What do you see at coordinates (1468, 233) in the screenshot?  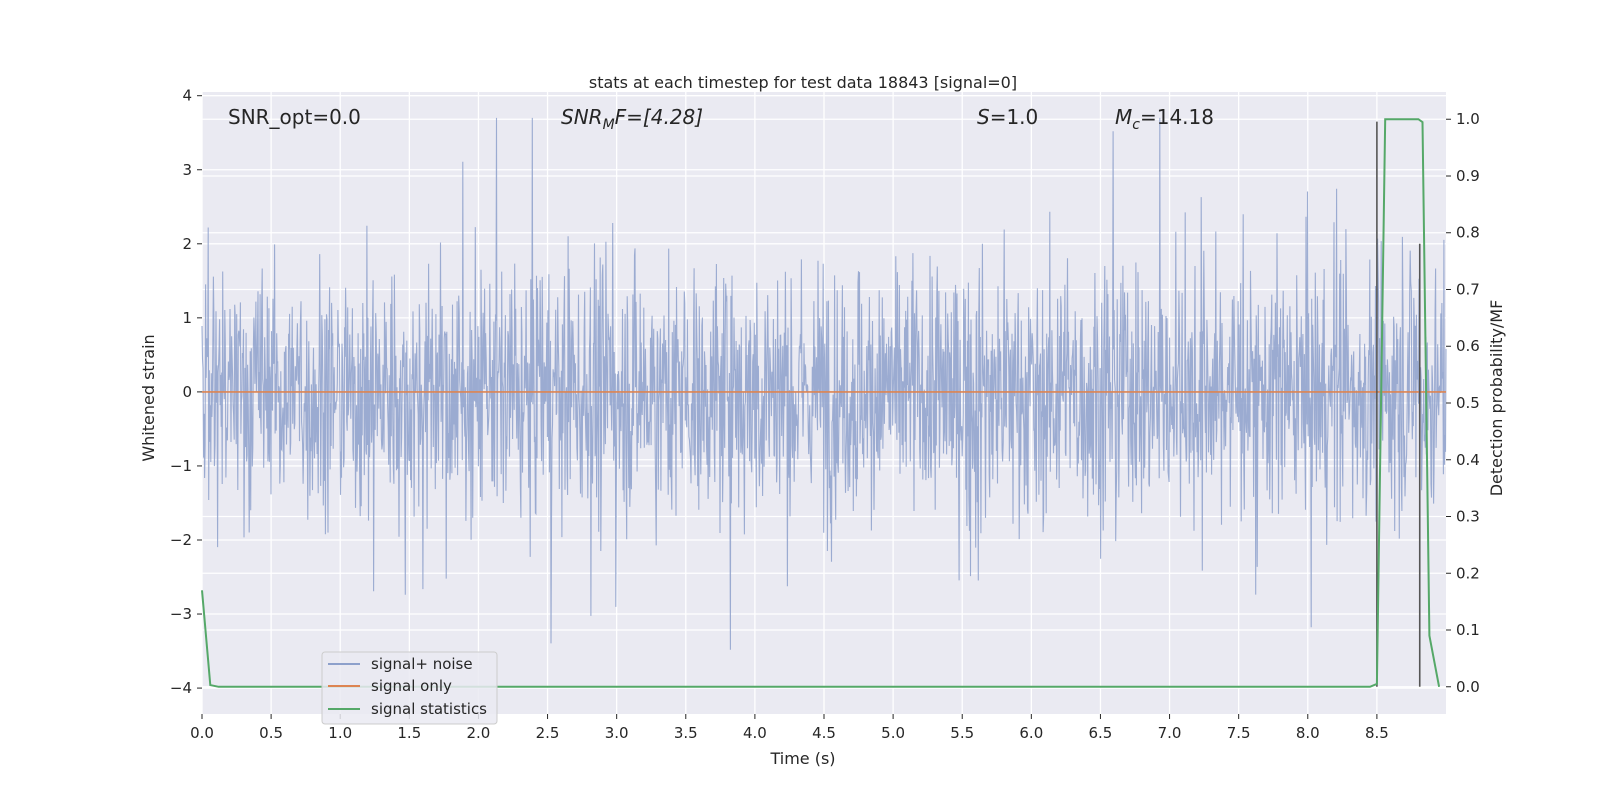 I see `y-right-tick-label-2: 0.8` at bounding box center [1468, 233].